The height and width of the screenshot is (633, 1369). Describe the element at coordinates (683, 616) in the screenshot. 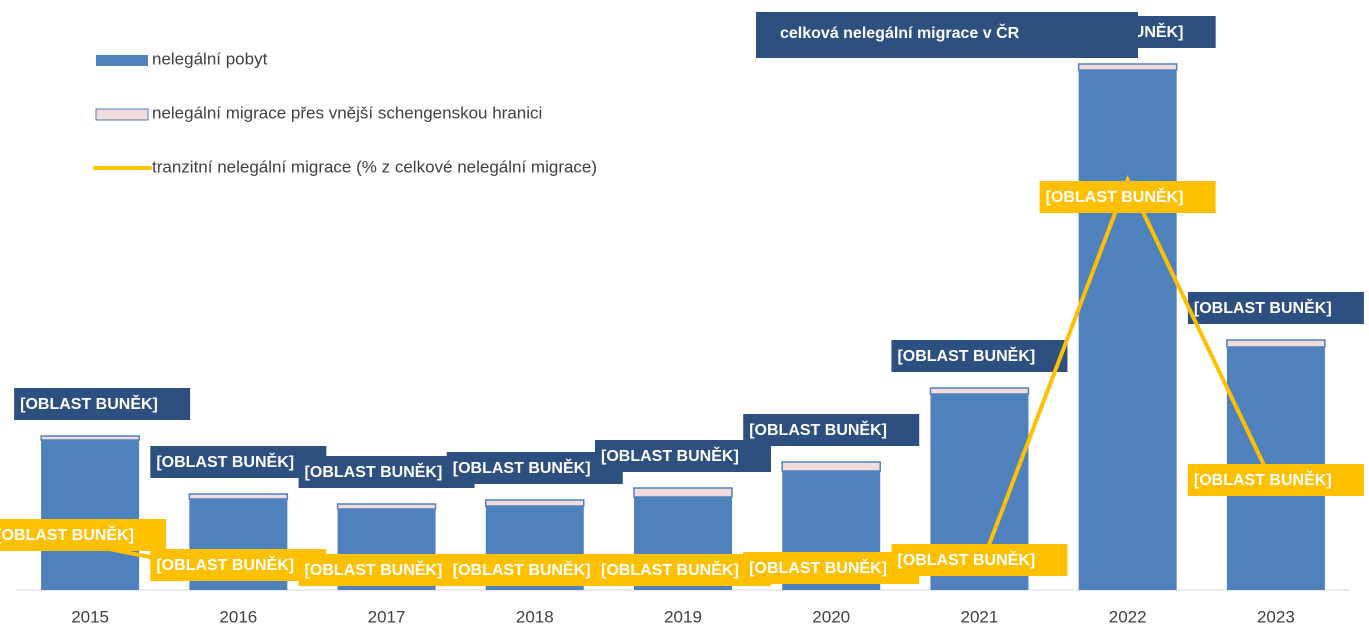

I see `x-tick-label: 2019` at that location.